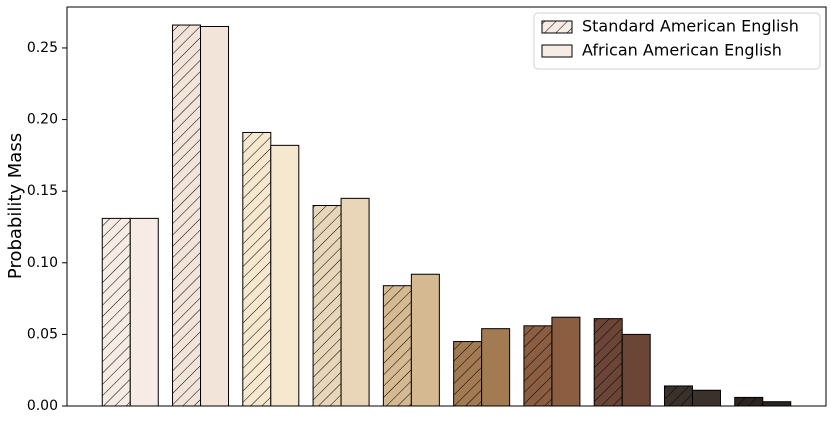  Describe the element at coordinates (690, 26) in the screenshot. I see `legend-label: Standard American English` at that location.